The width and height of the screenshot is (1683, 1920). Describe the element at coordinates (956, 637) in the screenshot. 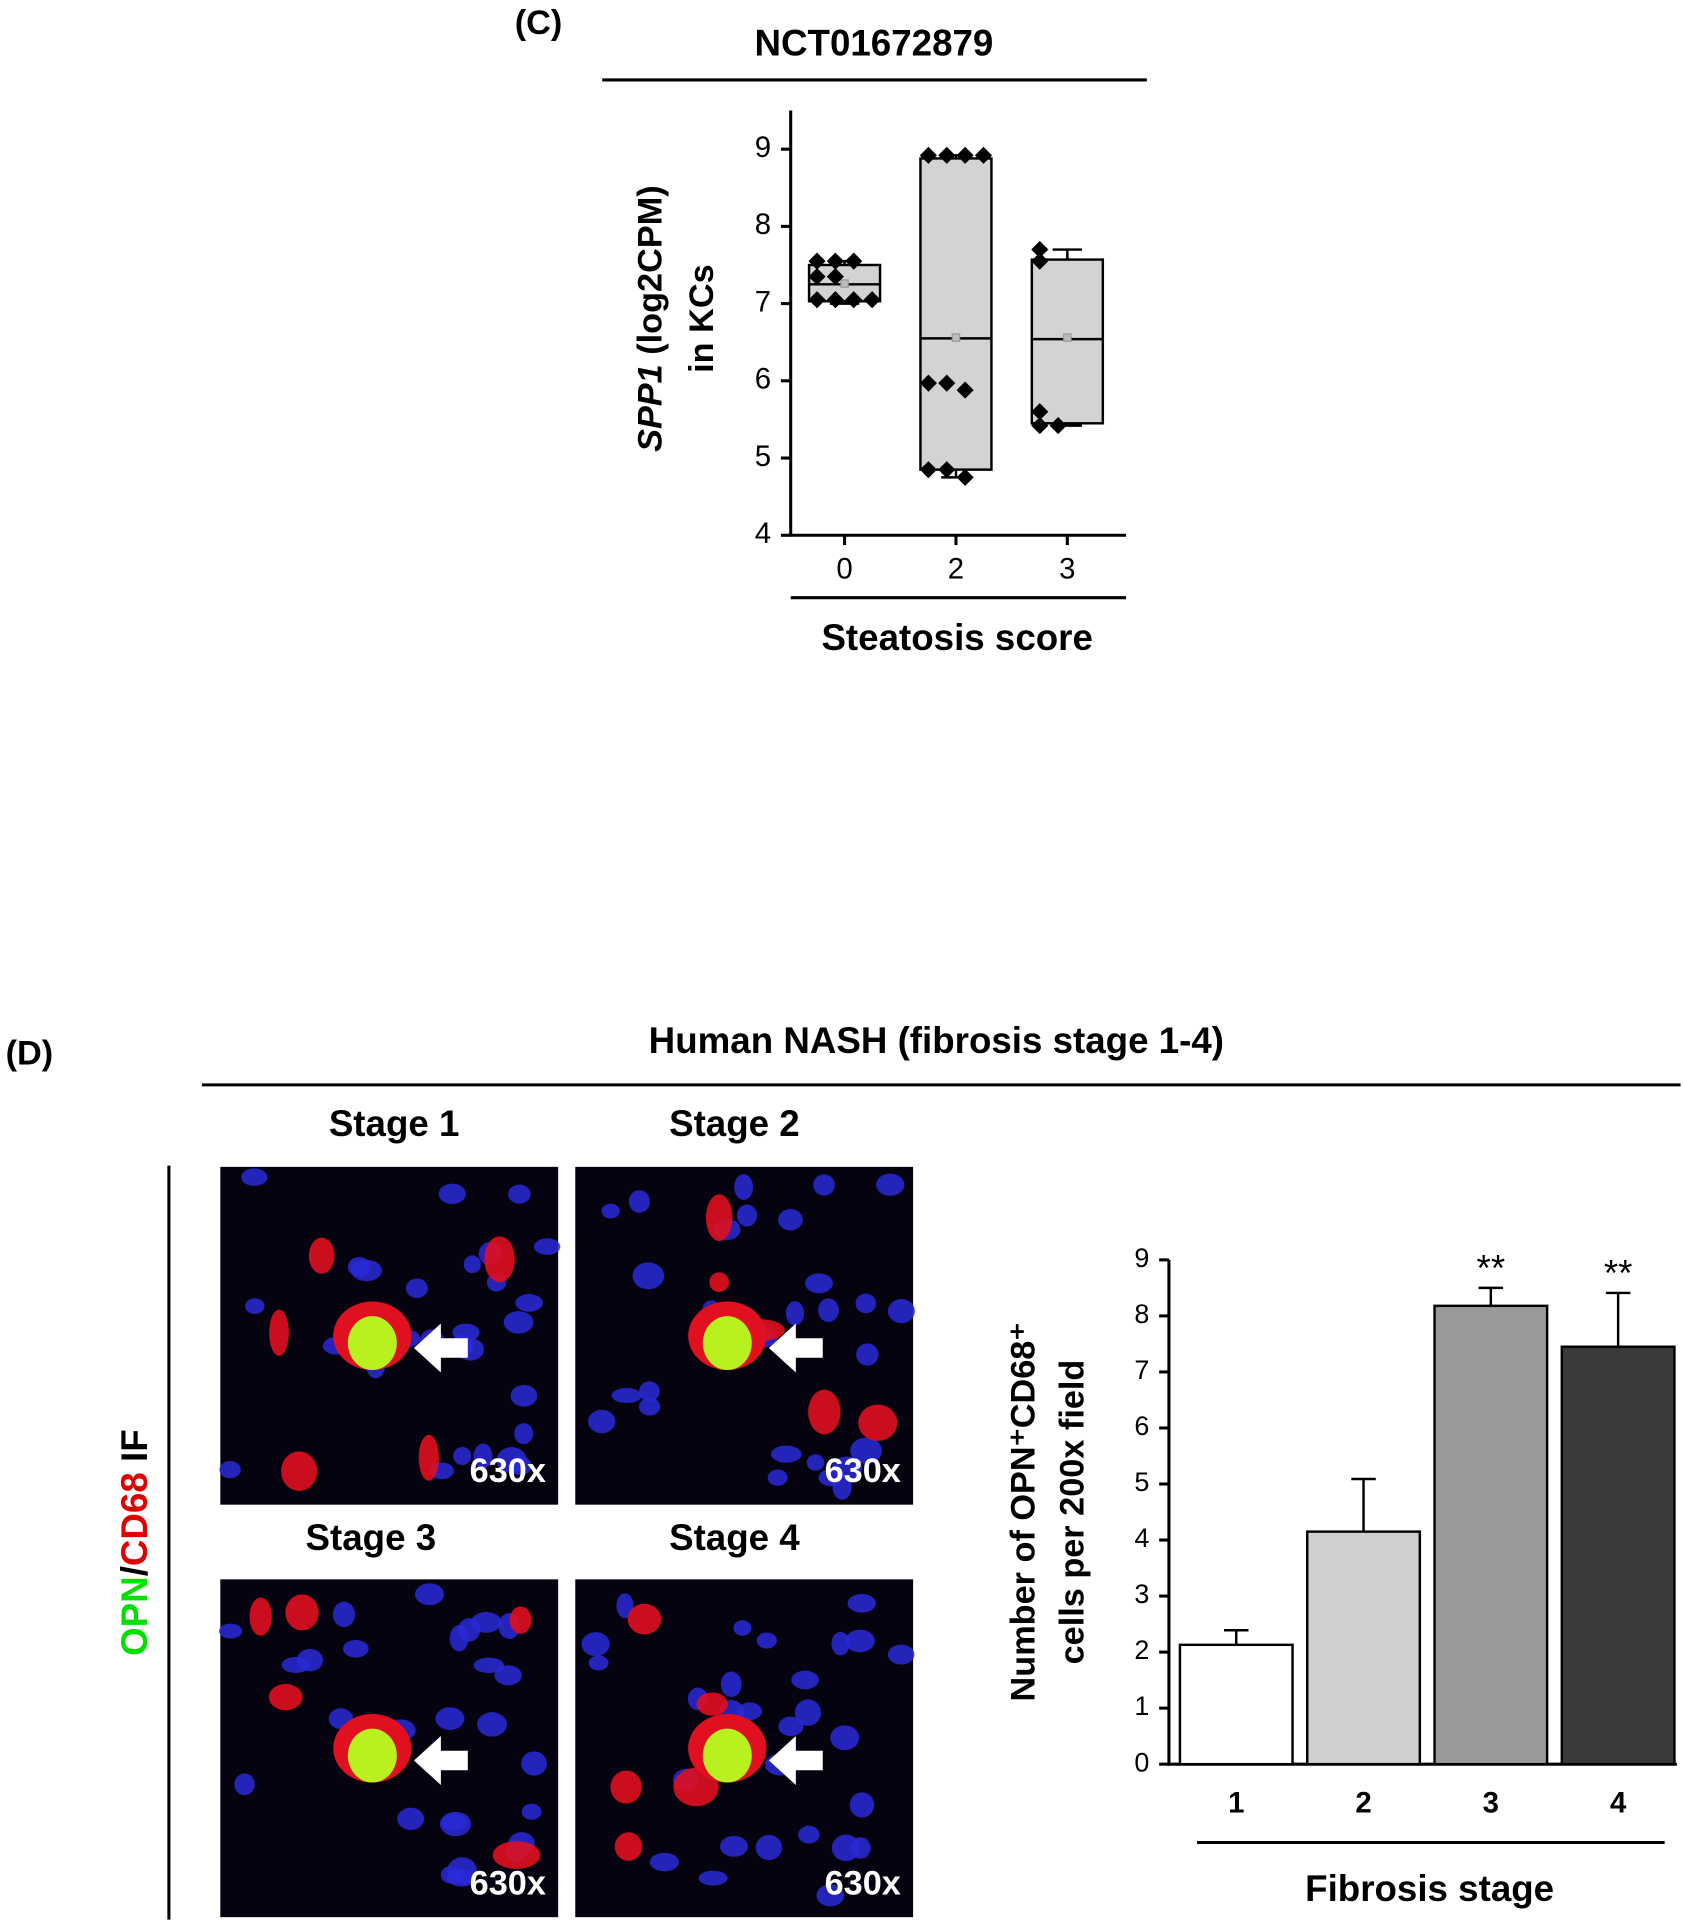

I see `x-axis-label: Steatosis score` at that location.